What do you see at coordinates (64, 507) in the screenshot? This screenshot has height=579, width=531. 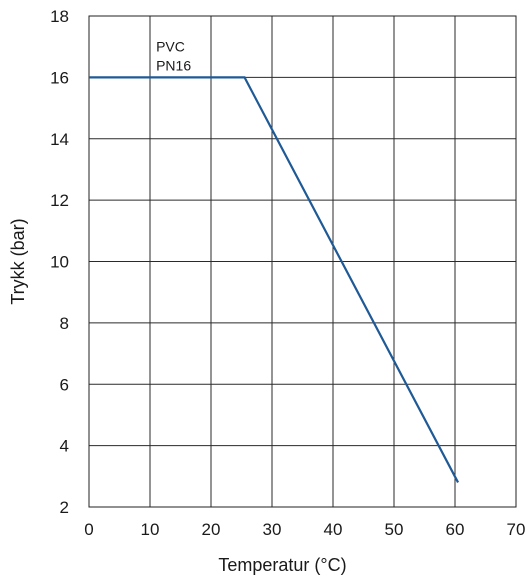 I see `y-tick-label: 2` at bounding box center [64, 507].